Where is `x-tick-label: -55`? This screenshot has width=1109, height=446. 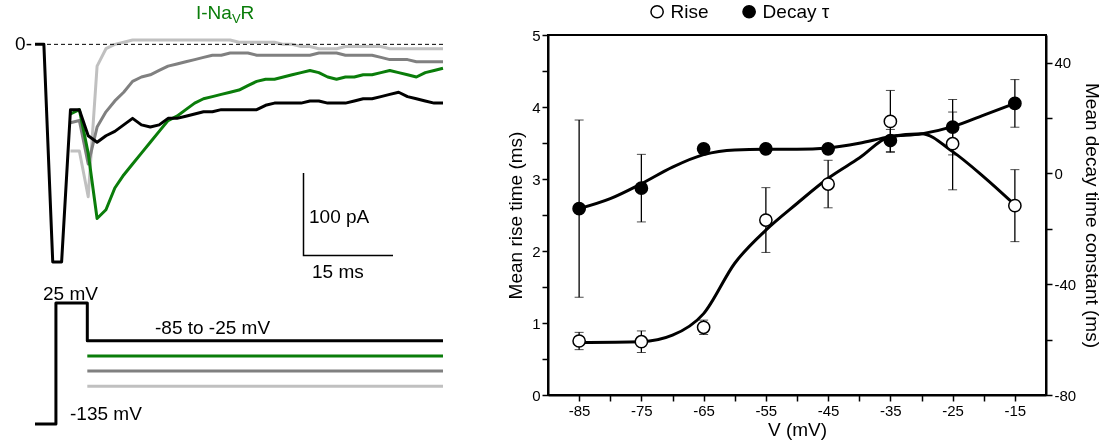 x-tick-label: -55 is located at coordinates (766, 410).